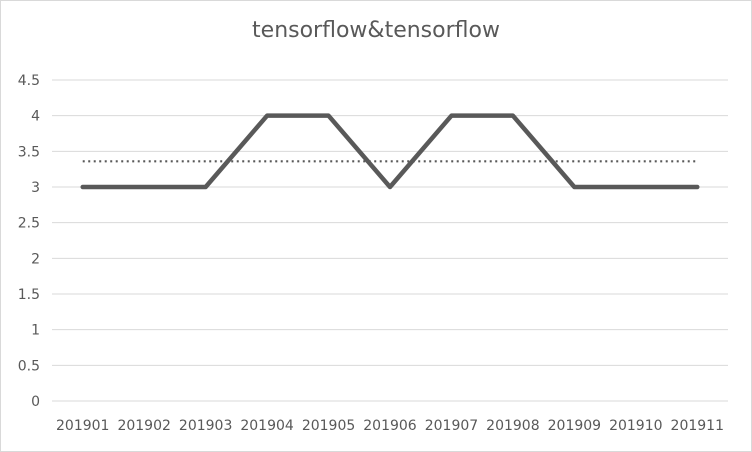  Describe the element at coordinates (29, 224) in the screenshot. I see `y-tick-label: 2.5` at that location.